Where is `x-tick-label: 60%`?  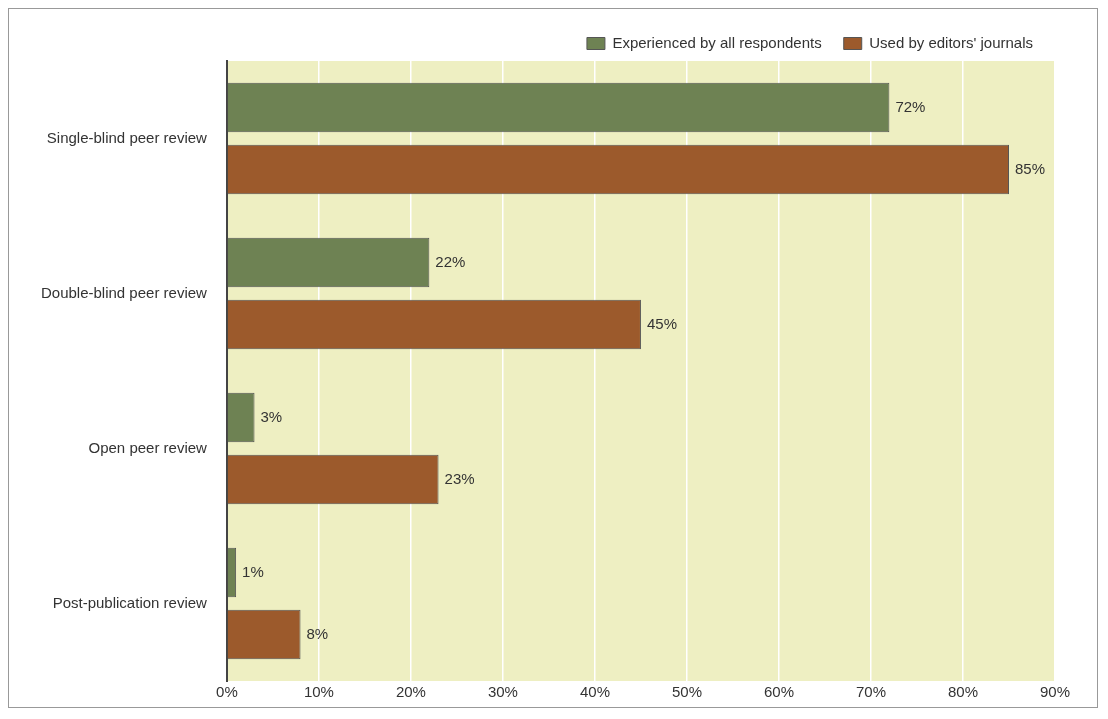
x-tick-label: 60% is located at coordinates (778, 692).